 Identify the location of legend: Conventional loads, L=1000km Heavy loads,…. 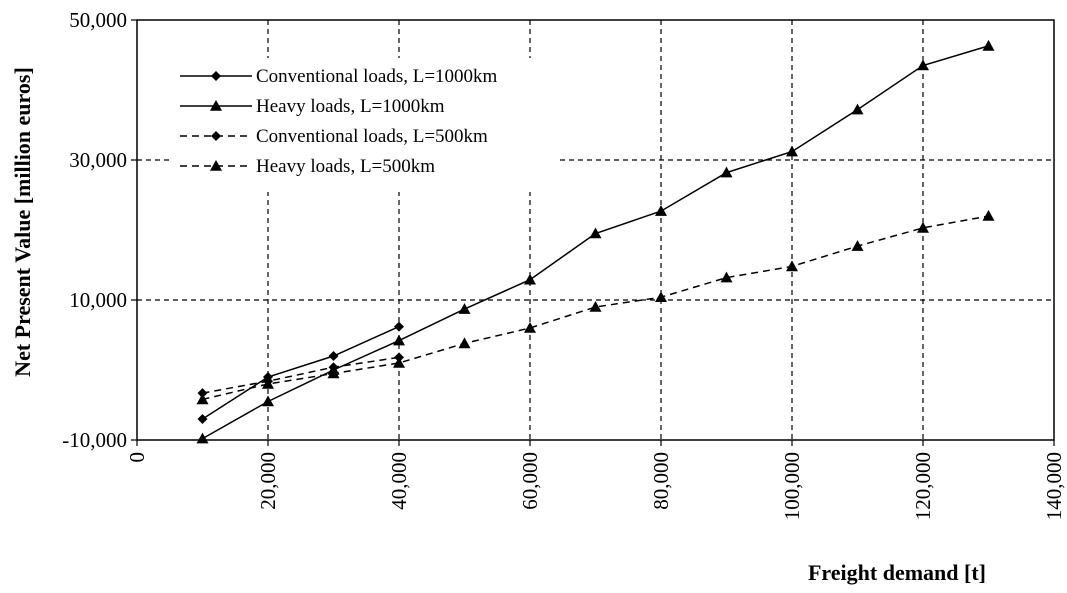
(364, 125).